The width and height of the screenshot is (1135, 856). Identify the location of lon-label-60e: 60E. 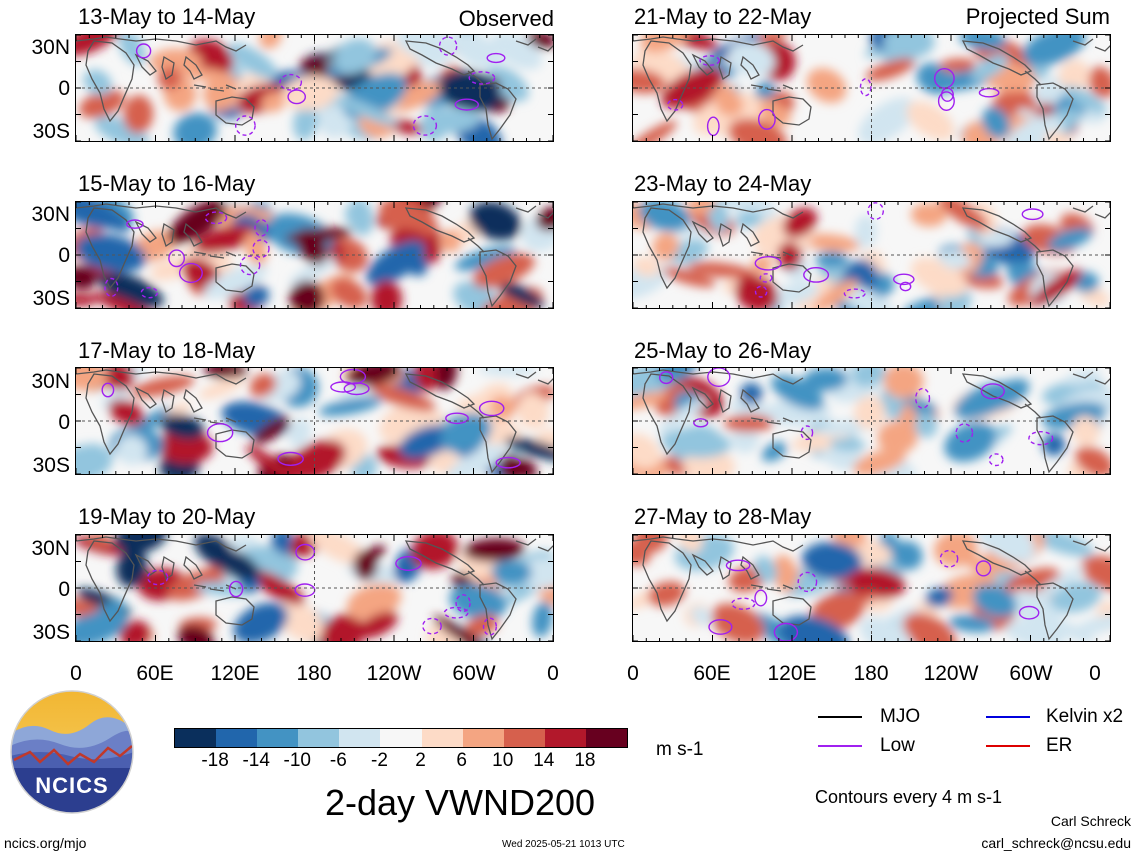
(155, 673).